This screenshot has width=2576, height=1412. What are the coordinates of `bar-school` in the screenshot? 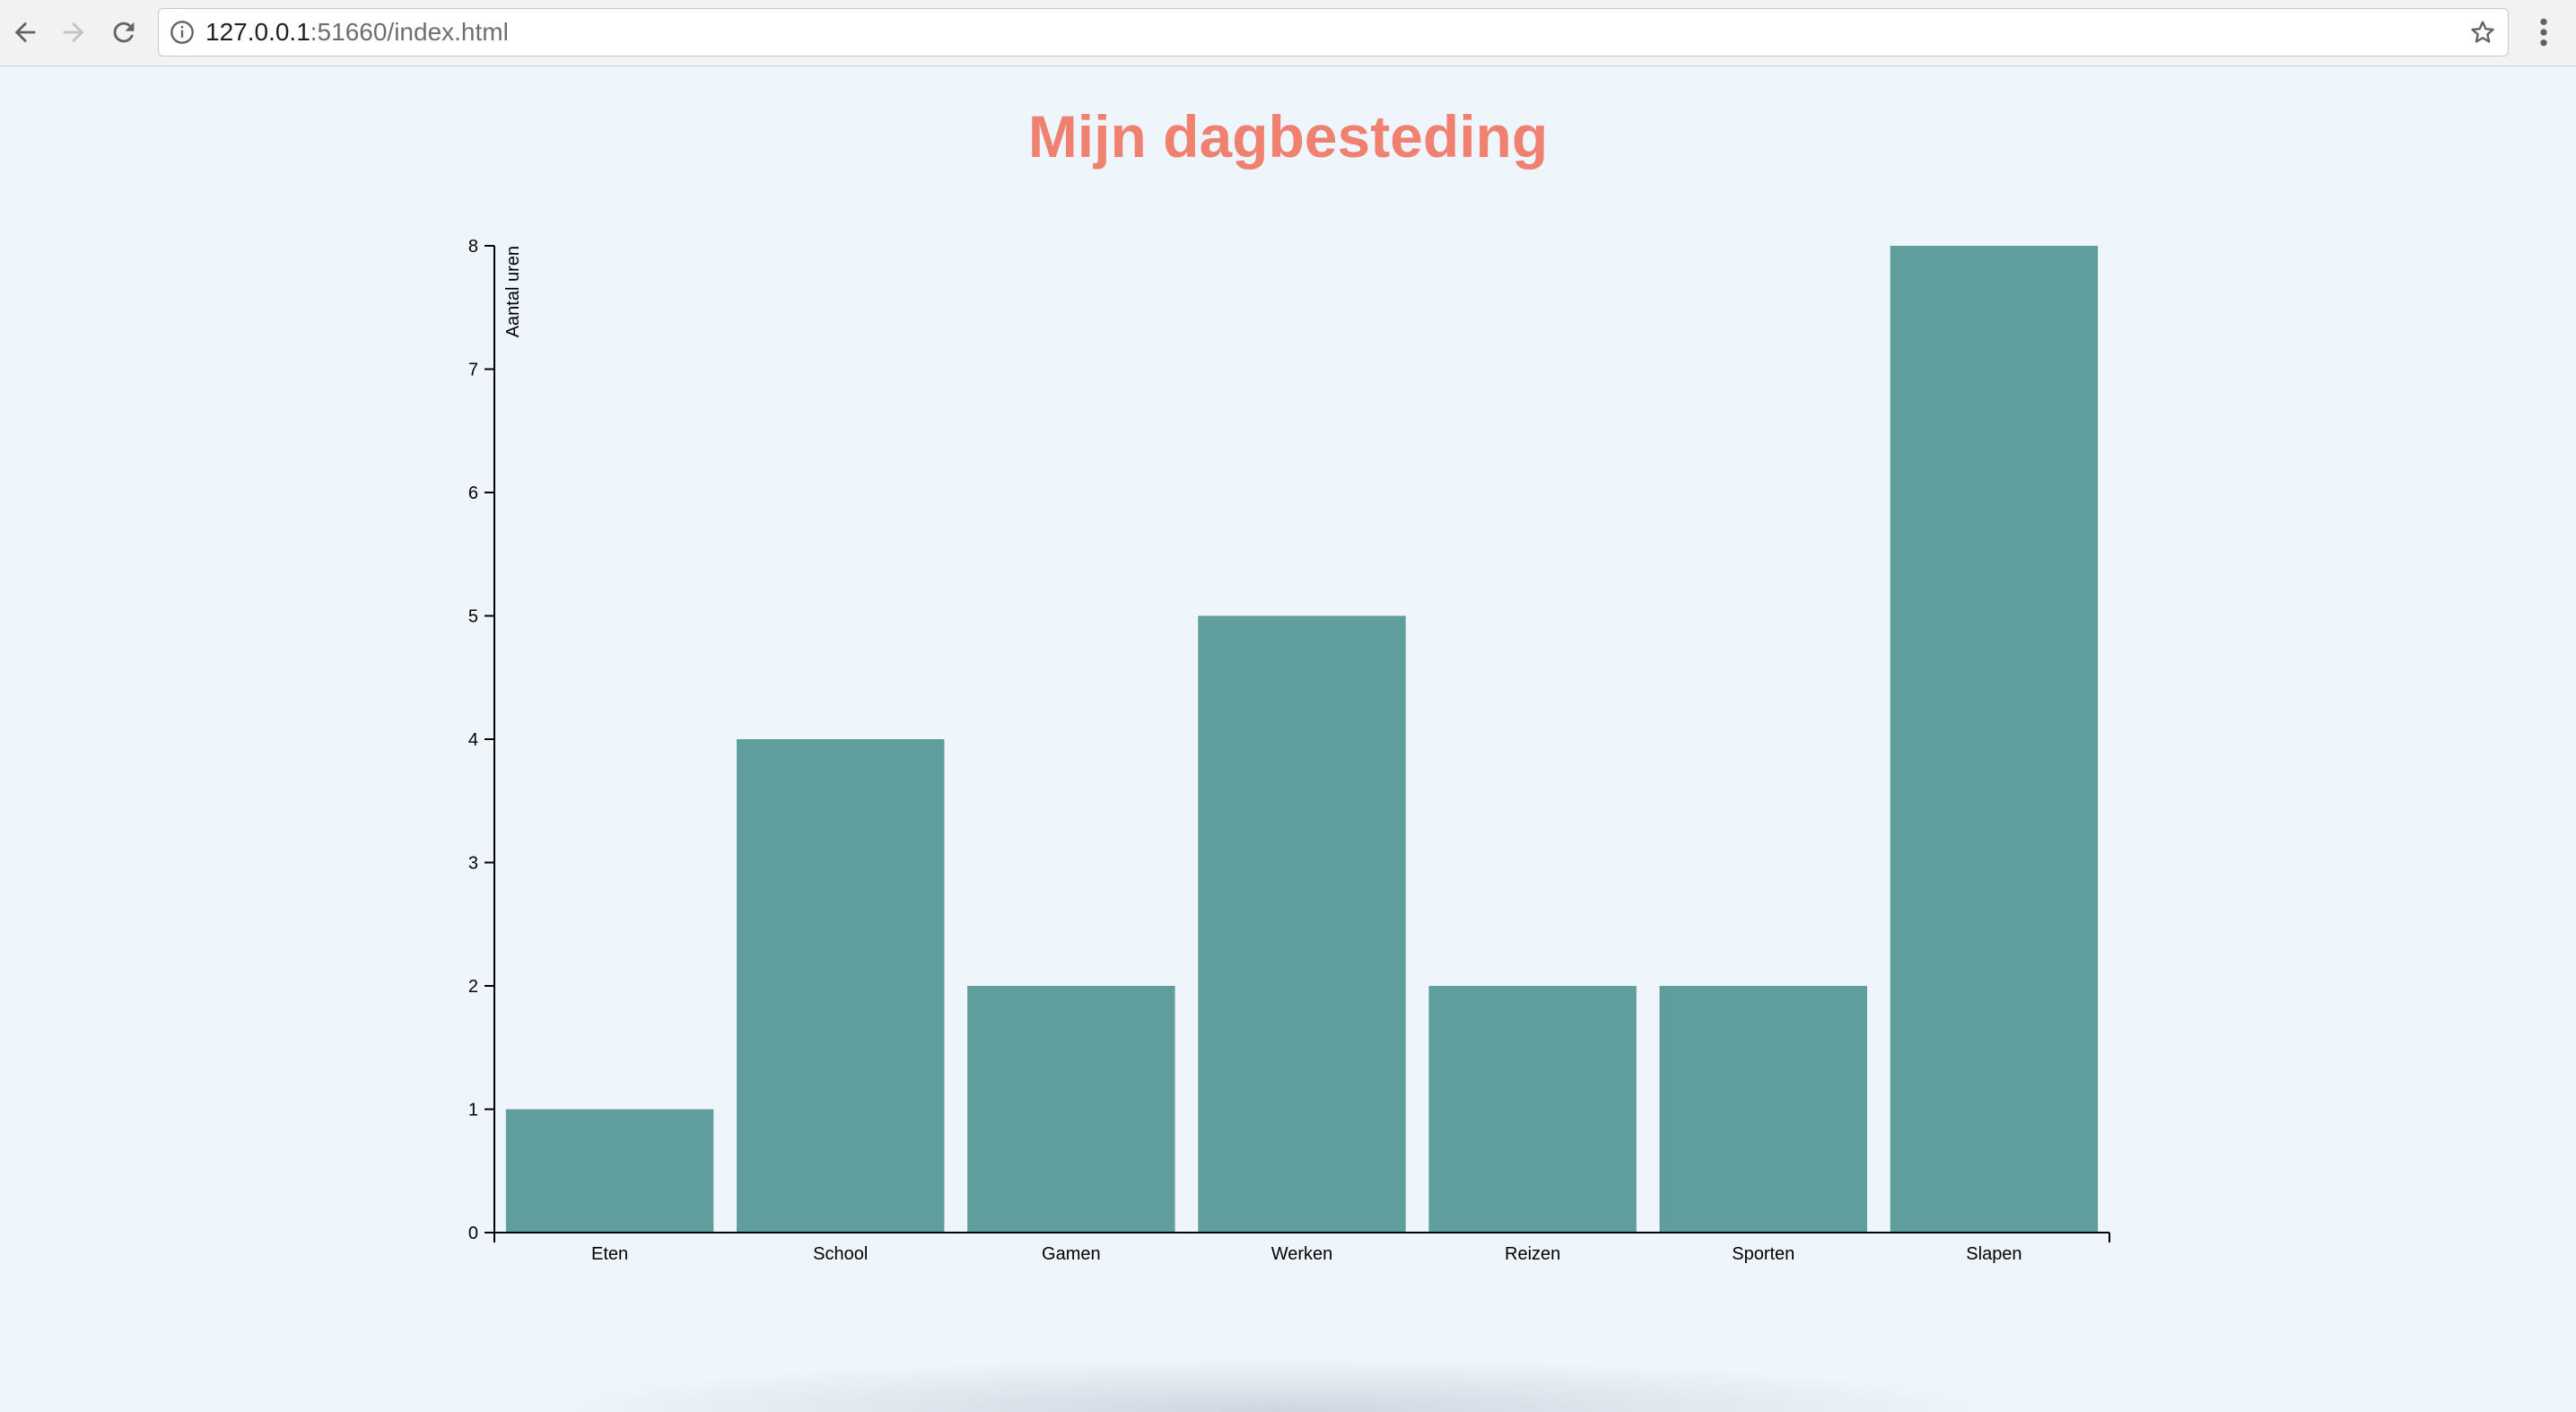 It's located at (841, 986).